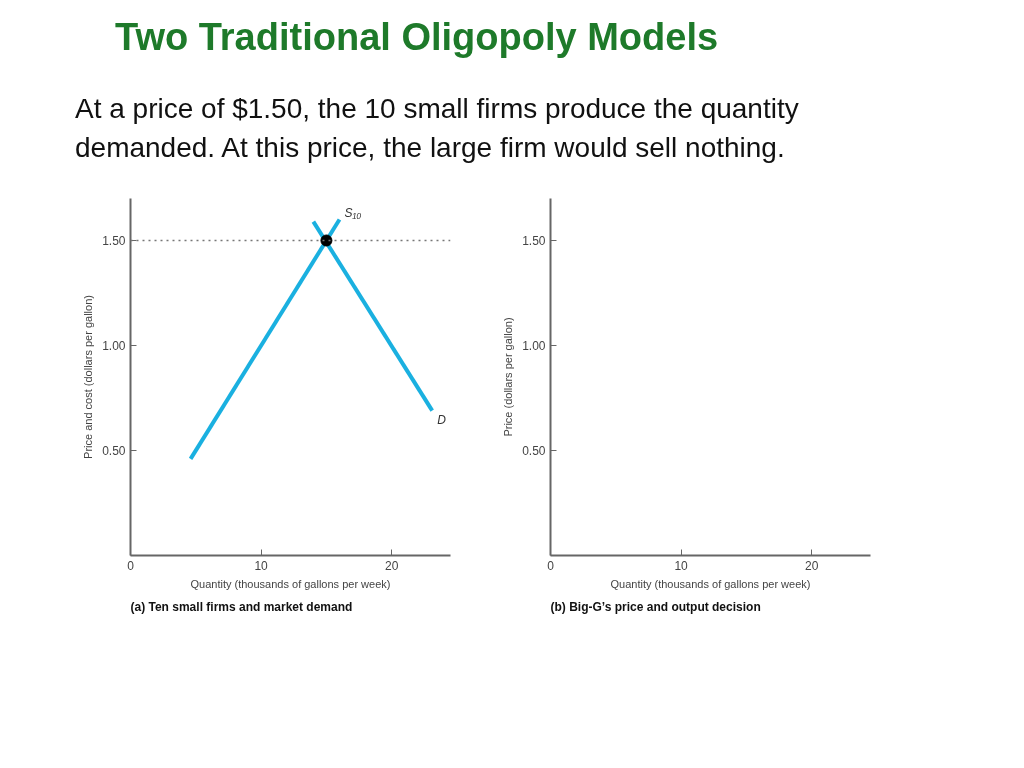  I want to click on series-label: D, so click(442, 419).